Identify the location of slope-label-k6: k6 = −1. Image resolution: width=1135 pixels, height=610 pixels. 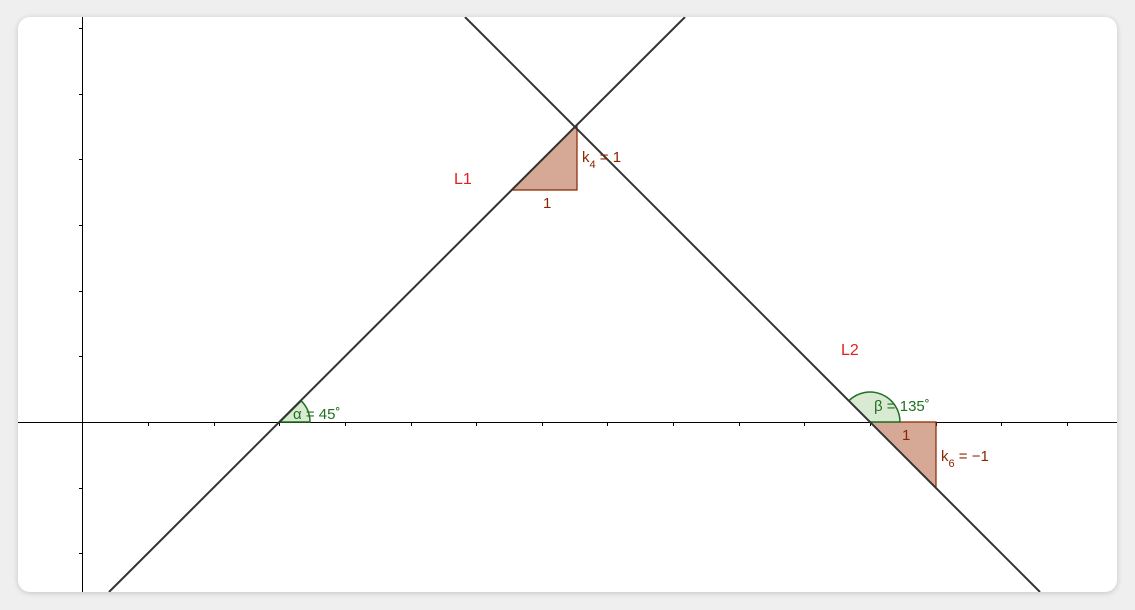
(965, 459).